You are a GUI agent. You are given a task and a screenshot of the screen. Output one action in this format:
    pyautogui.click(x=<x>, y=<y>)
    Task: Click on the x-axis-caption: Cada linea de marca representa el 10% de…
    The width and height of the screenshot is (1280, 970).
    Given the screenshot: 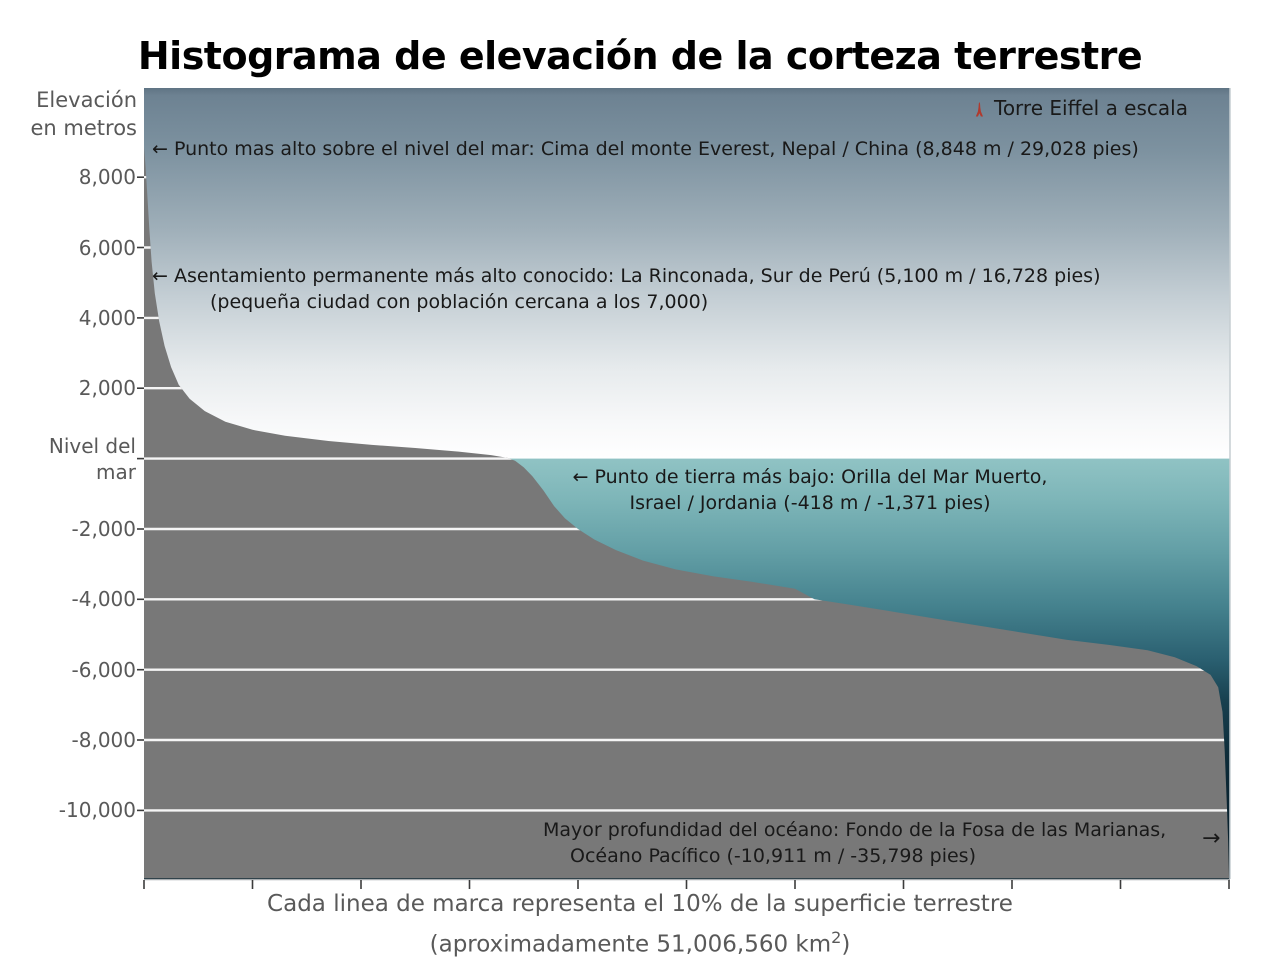 What is the action you would take?
    pyautogui.click(x=640, y=925)
    